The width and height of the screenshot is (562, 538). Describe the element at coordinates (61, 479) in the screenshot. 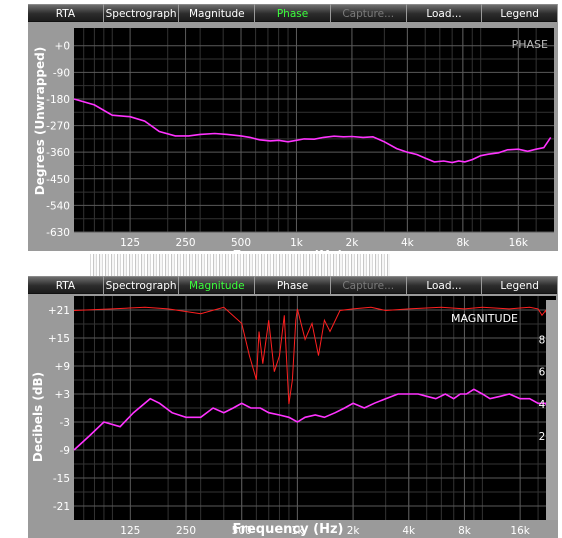

I see `y-tick-label: -15` at that location.